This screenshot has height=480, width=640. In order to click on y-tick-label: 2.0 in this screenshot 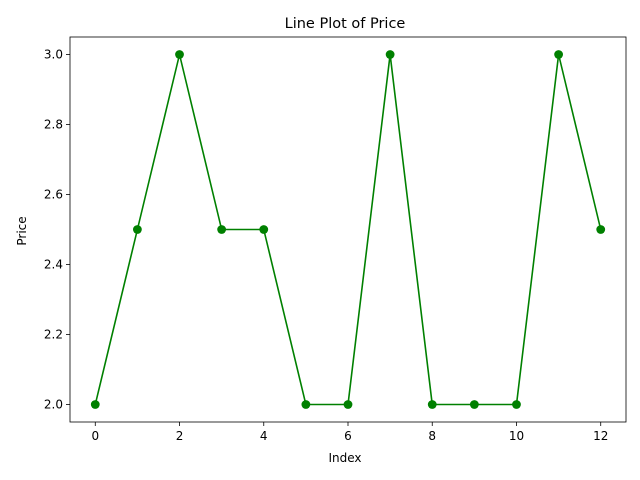, I will do `click(53, 405)`.